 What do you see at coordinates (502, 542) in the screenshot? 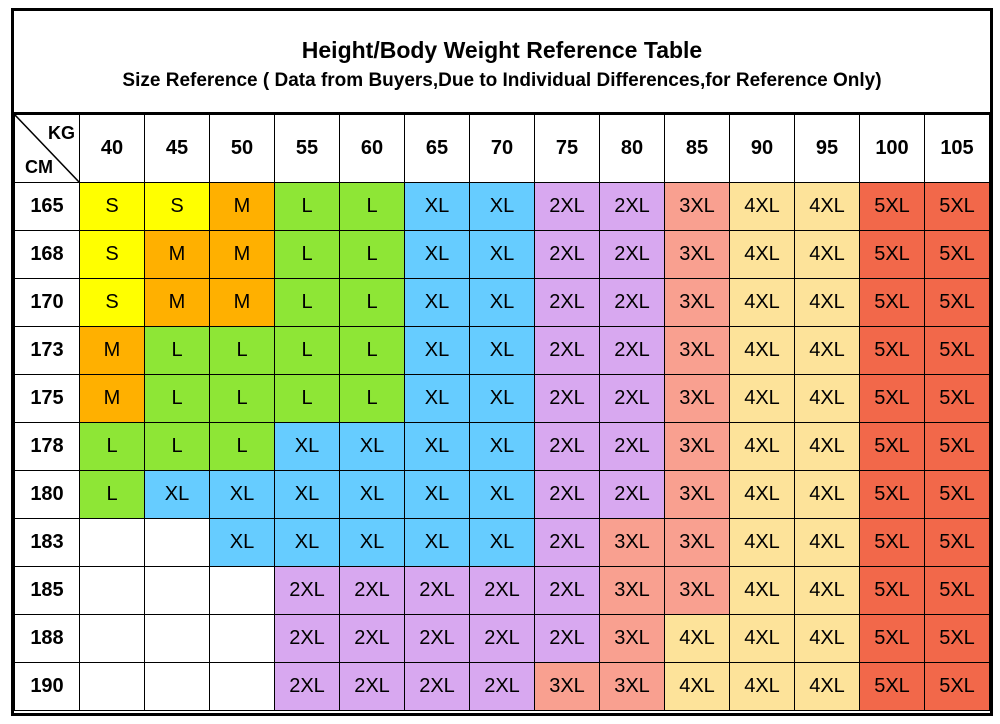
I see `size-row: 183 XL XL XL XL XL 2XL 3XL 3XL 4XL 4XL 5XL 5XL` at bounding box center [502, 542].